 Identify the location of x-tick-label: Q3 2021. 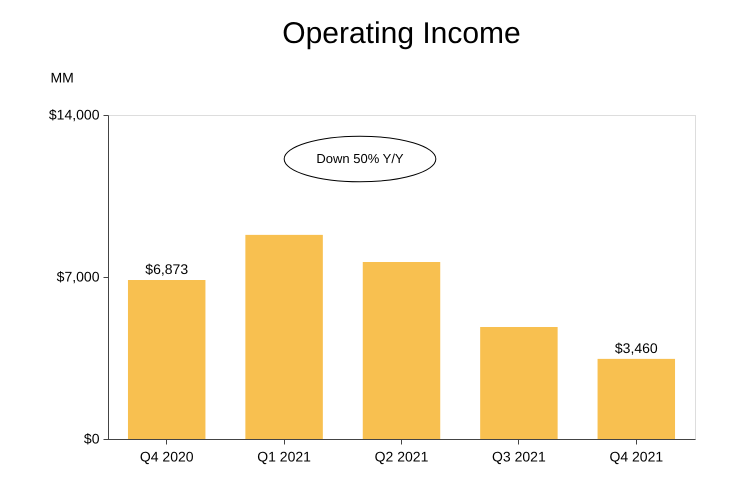
(519, 456).